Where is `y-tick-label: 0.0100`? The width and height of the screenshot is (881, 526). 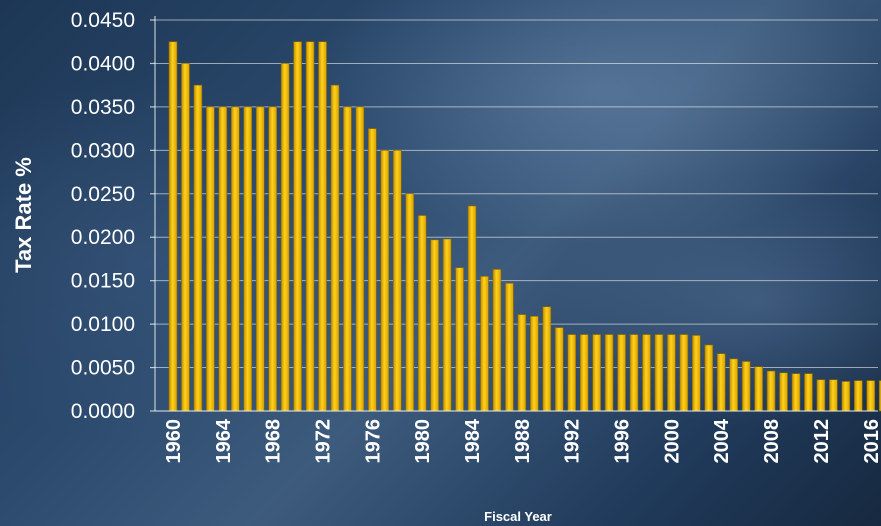 y-tick-label: 0.0100 is located at coordinates (103, 324).